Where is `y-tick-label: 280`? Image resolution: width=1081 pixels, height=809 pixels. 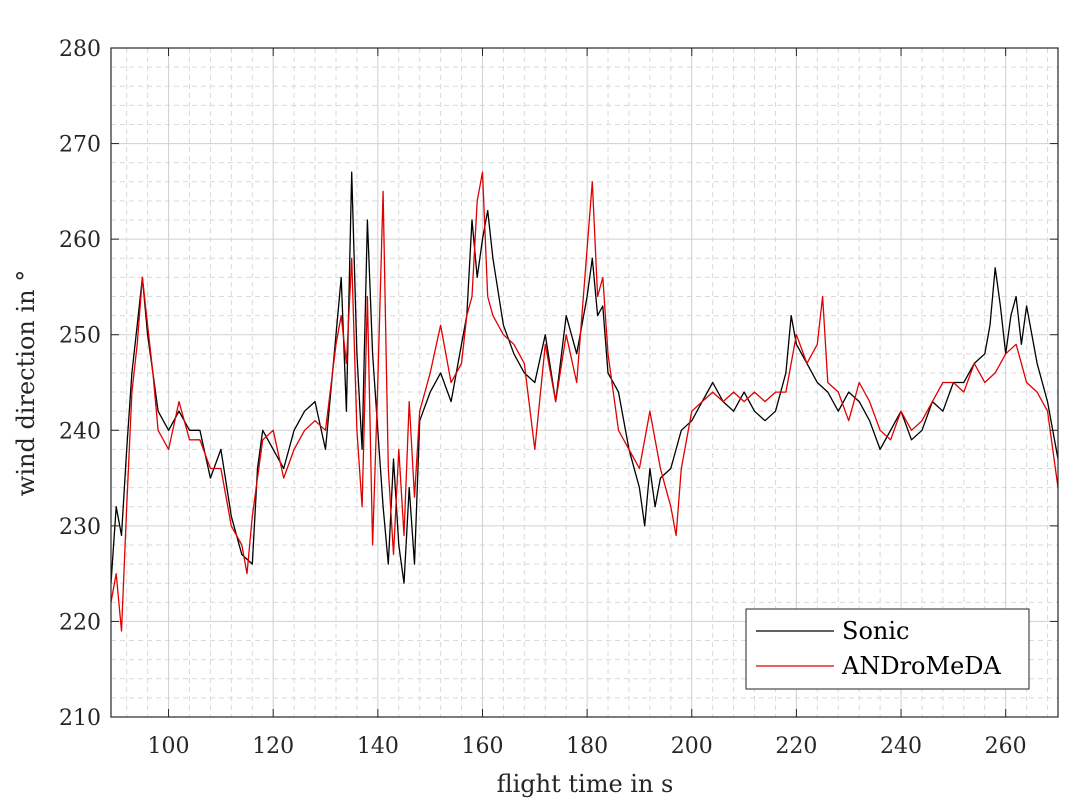
y-tick-label: 280 is located at coordinates (80, 49).